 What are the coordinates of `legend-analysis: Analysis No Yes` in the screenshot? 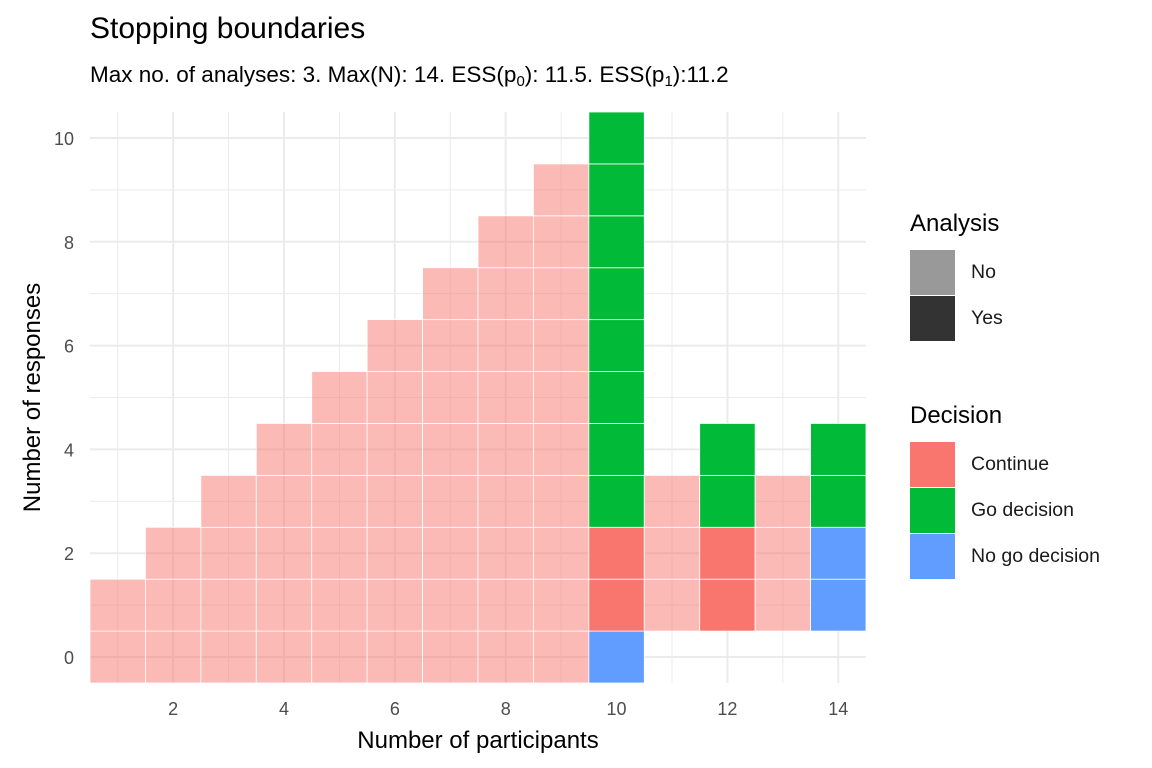 It's located at (956, 275).